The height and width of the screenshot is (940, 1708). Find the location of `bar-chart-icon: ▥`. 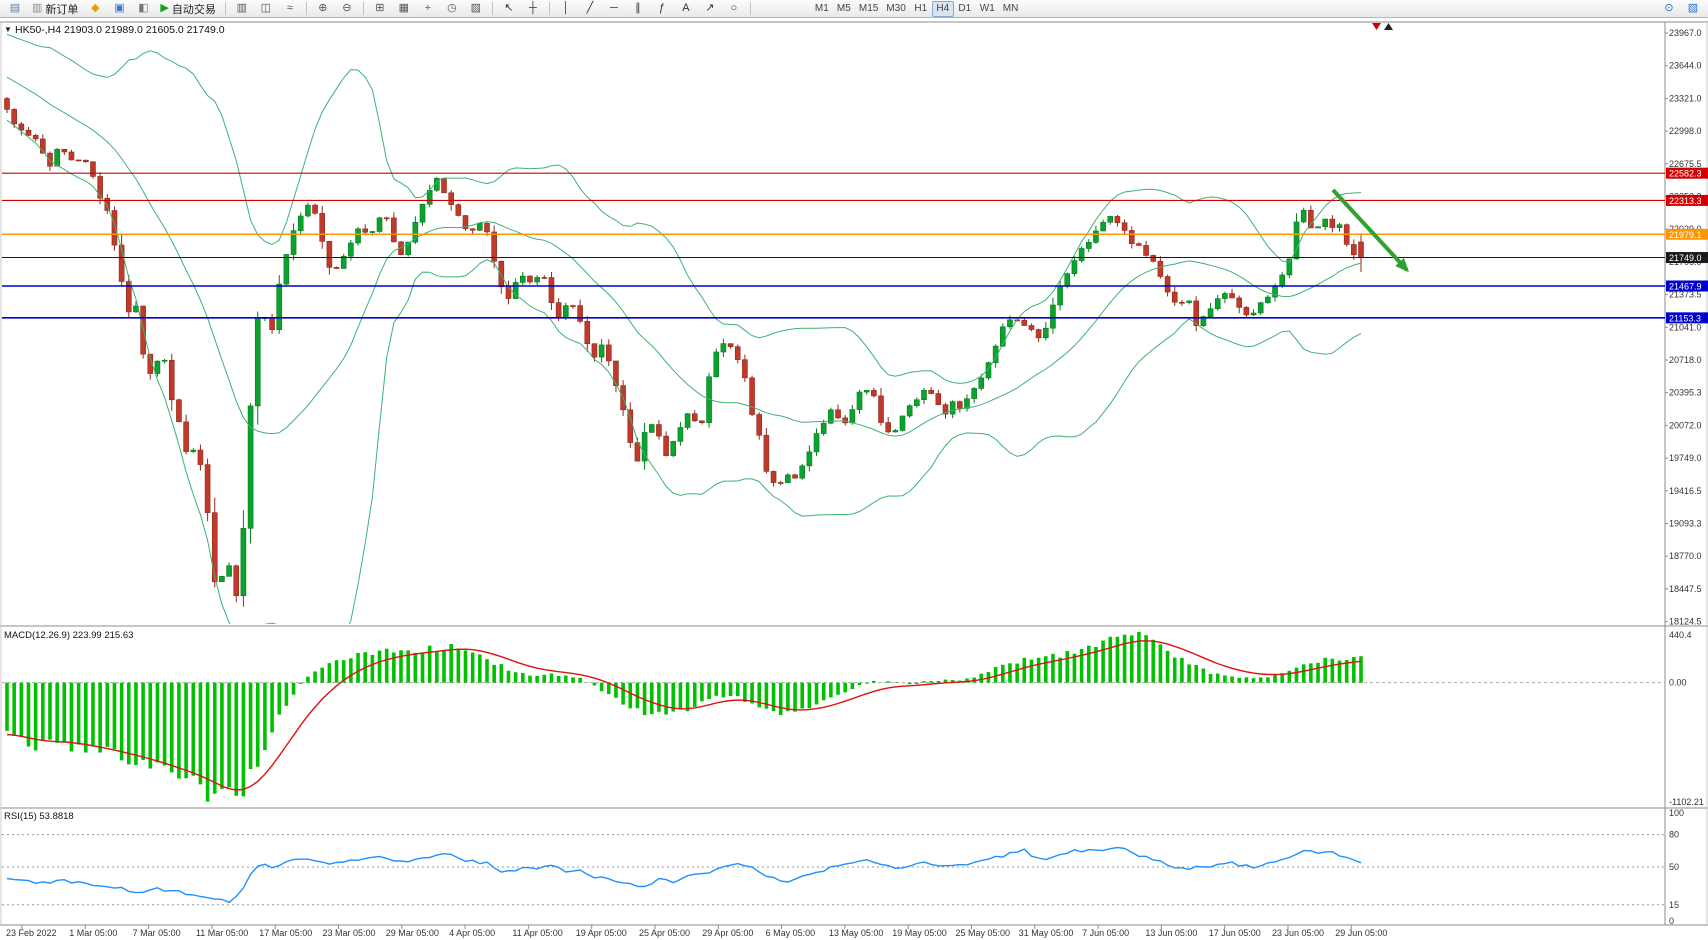

bar-chart-icon: ▥ is located at coordinates (242, 8).